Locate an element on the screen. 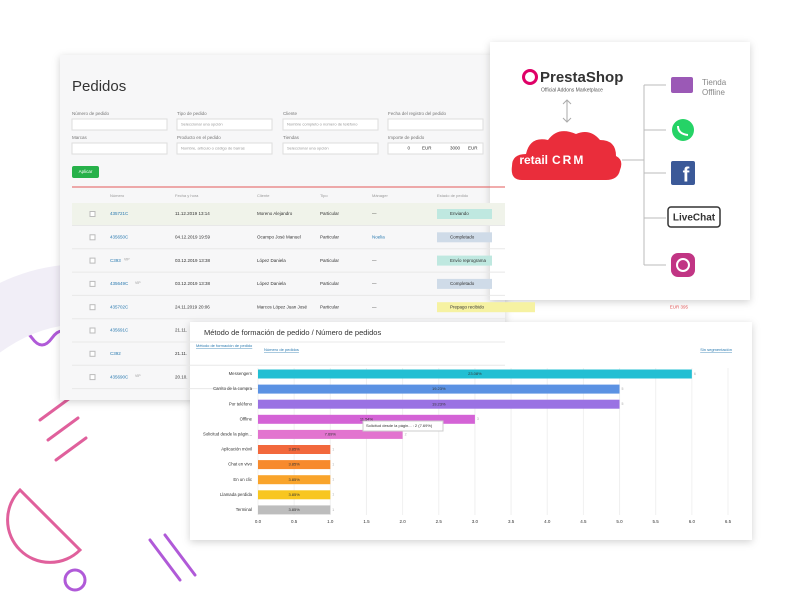  channel-label: Tienda is located at coordinates (714, 82).